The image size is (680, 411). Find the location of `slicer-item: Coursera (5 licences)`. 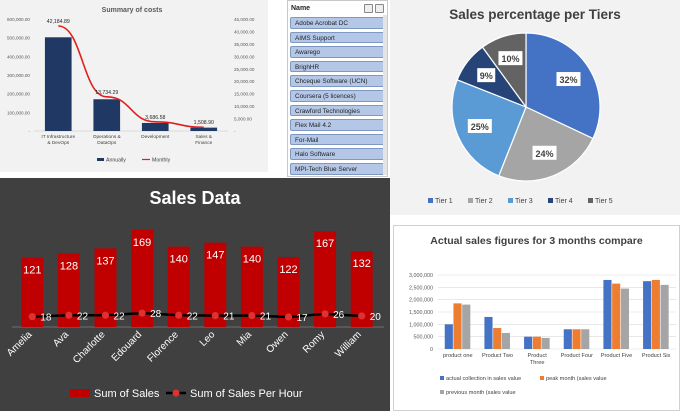

slicer-item: Coursera (5 licences) is located at coordinates (337, 95).